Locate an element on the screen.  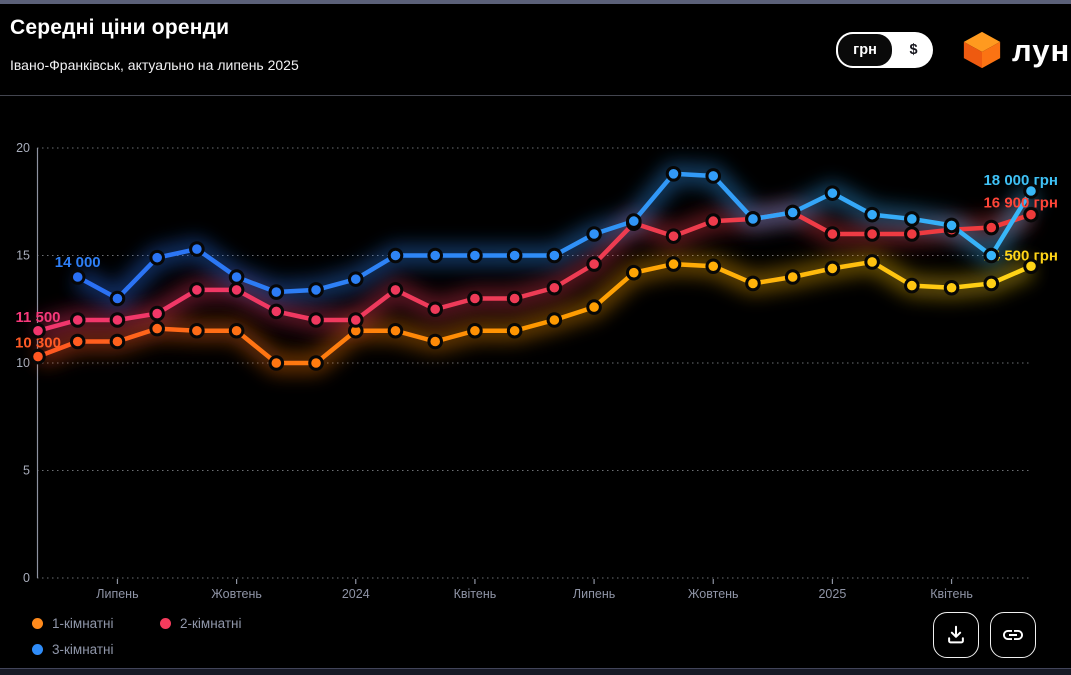
svg-text: 0 is located at coordinates (26, 578).